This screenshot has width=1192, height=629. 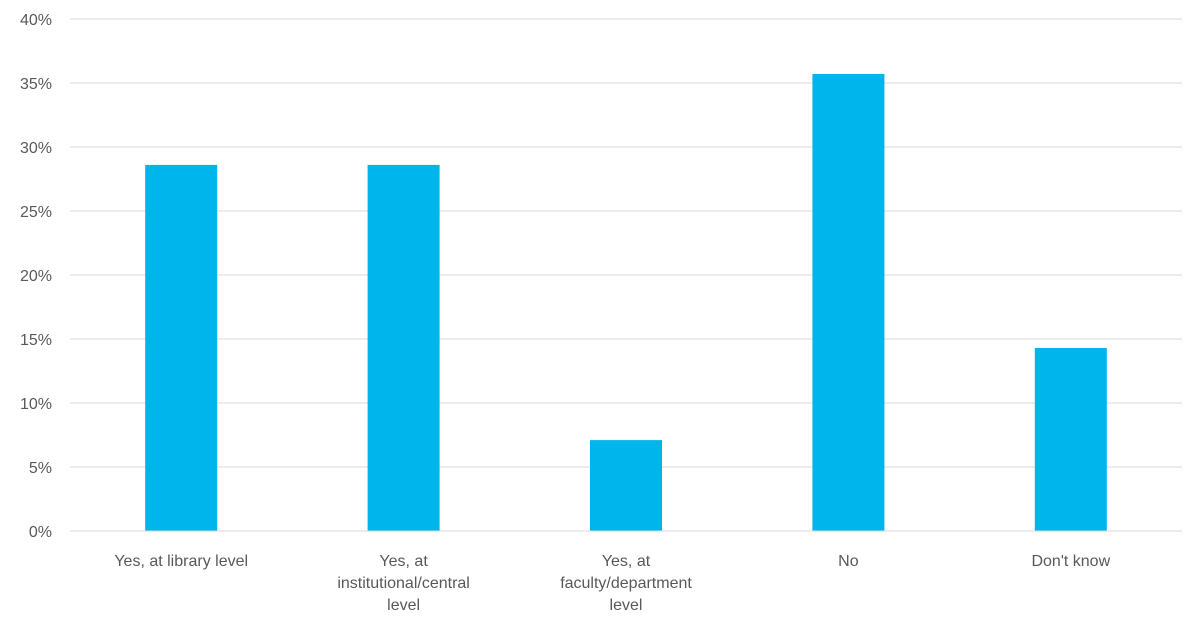 I want to click on x-category-label-line: No, so click(x=848, y=561).